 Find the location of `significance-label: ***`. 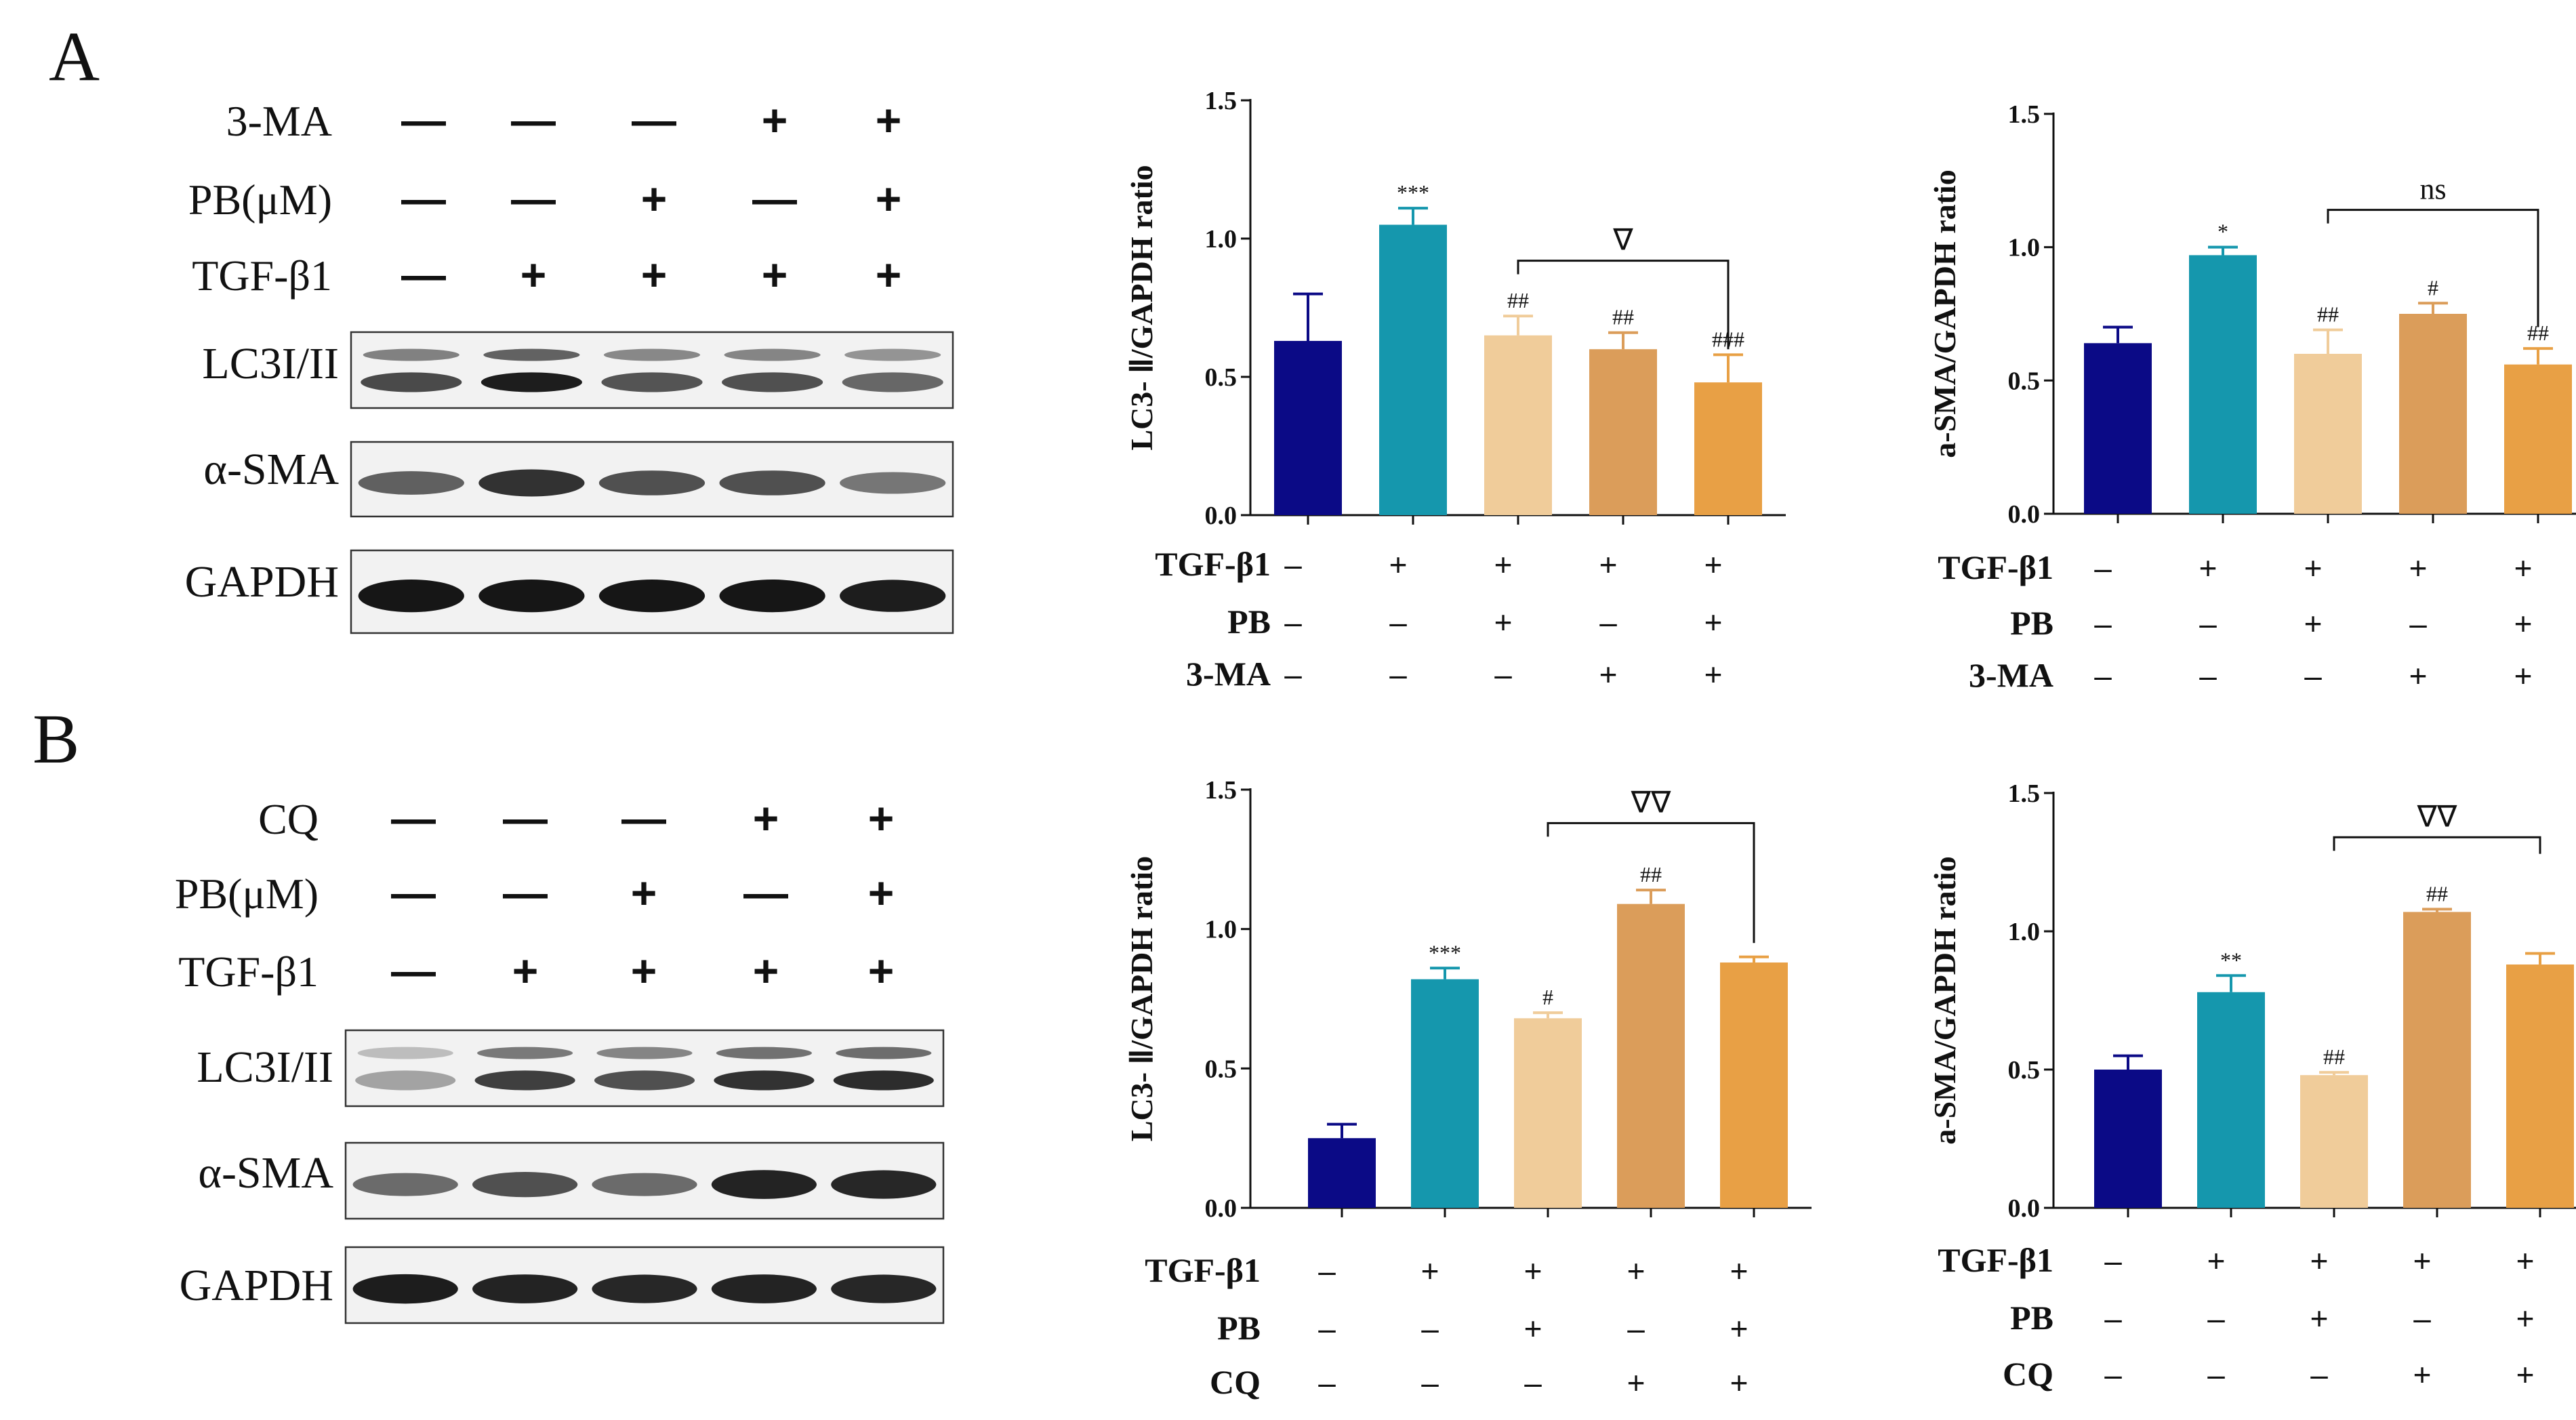

significance-label: *** is located at coordinates (1413, 192).